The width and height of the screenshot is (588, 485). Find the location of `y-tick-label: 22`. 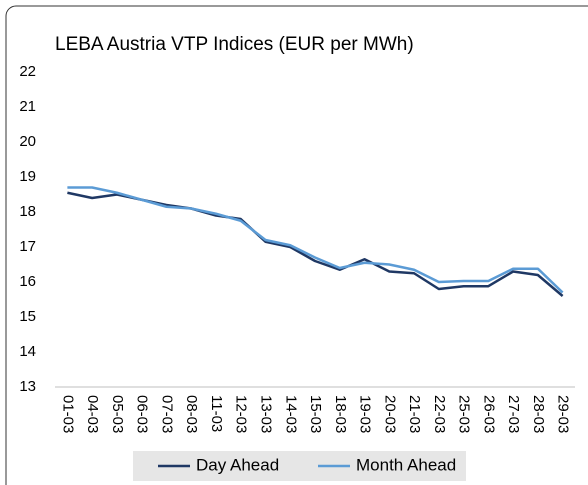

y-tick-label: 22 is located at coordinates (27, 71).